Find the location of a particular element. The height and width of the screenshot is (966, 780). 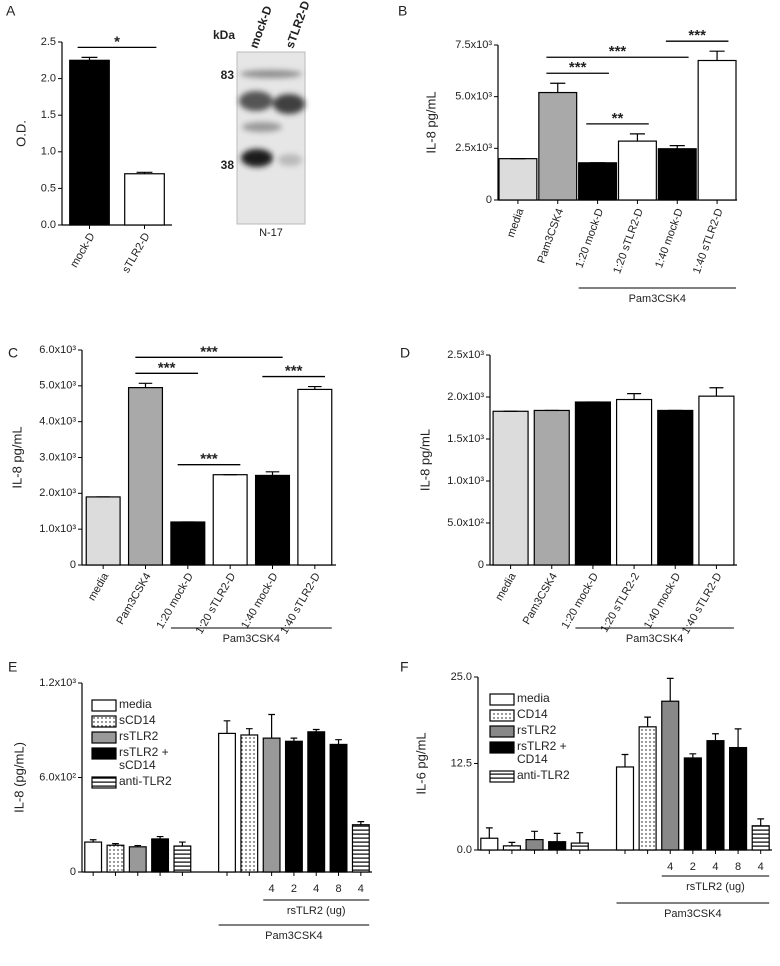

y-tick-label: 1.2x10³ is located at coordinates (57, 683).